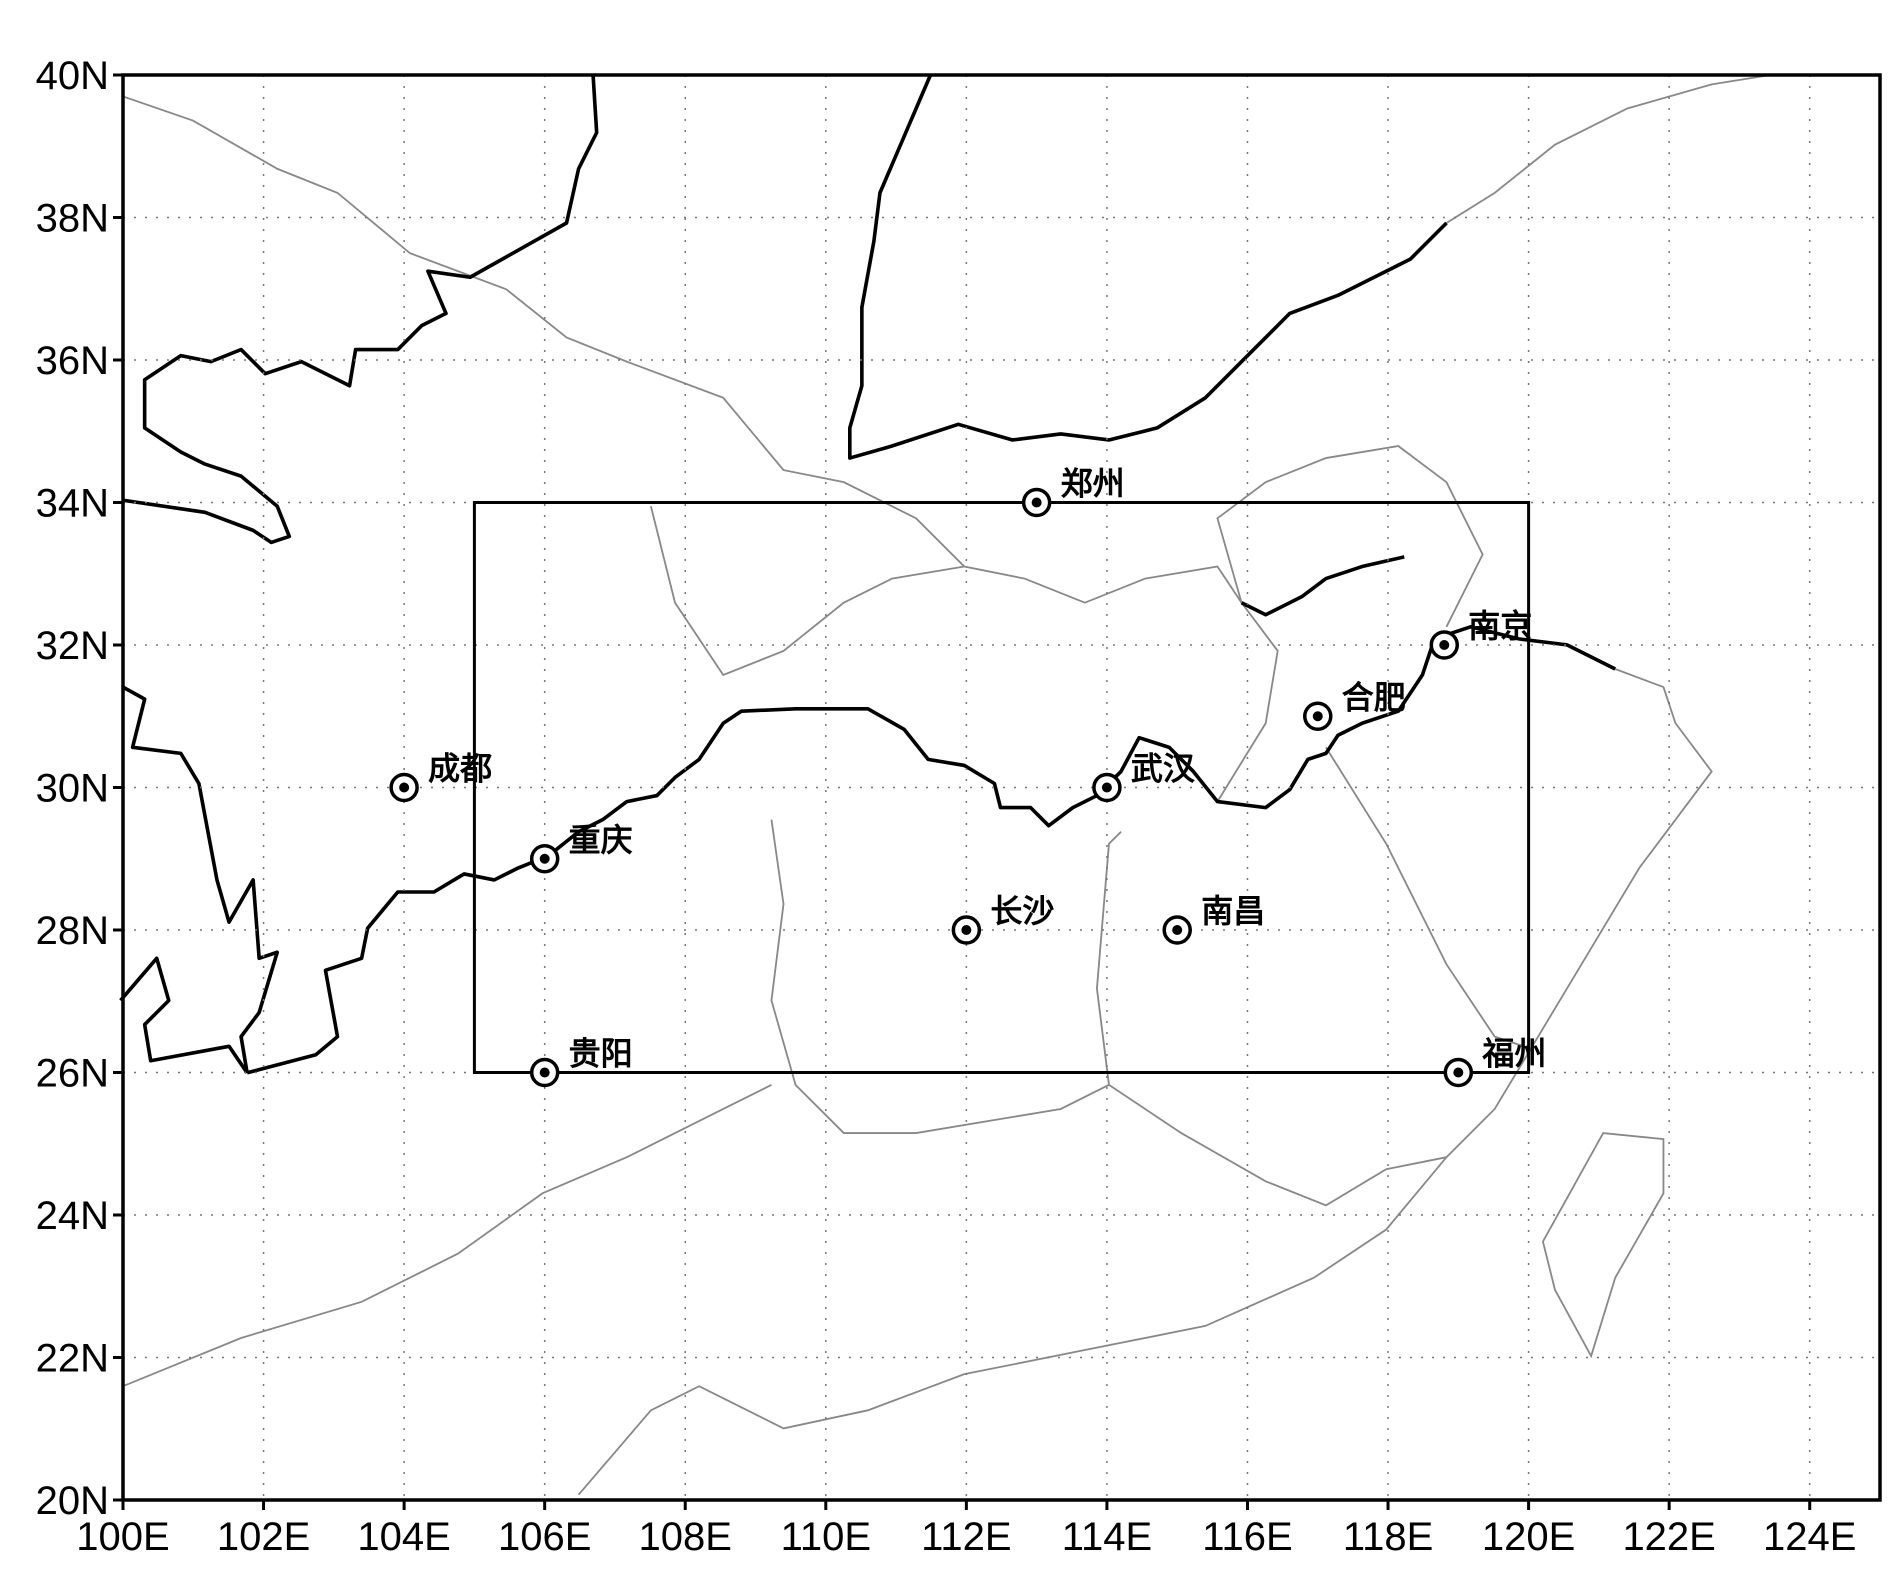 The width and height of the screenshot is (1890, 1583). What do you see at coordinates (1513, 1054) in the screenshot?
I see `city-label: 福州` at bounding box center [1513, 1054].